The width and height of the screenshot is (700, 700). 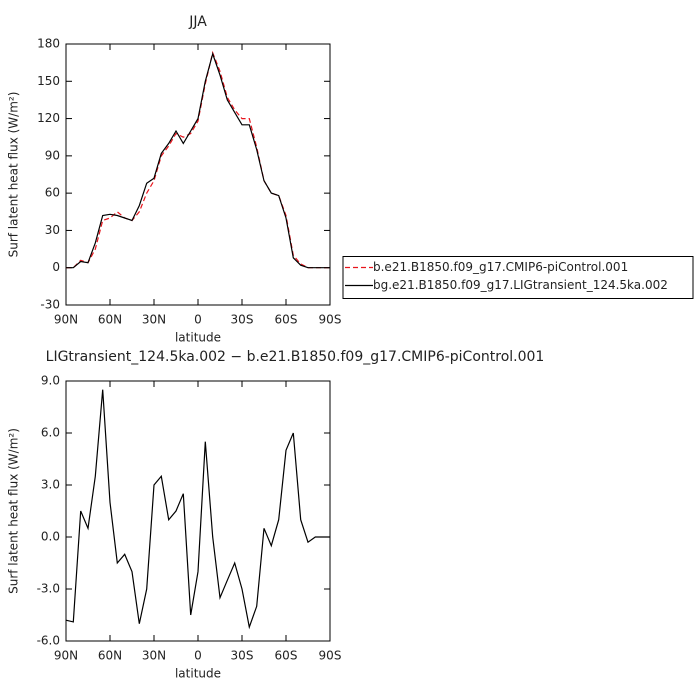 What do you see at coordinates (52, 193) in the screenshot?
I see `y-tick-label: 60` at bounding box center [52, 193].